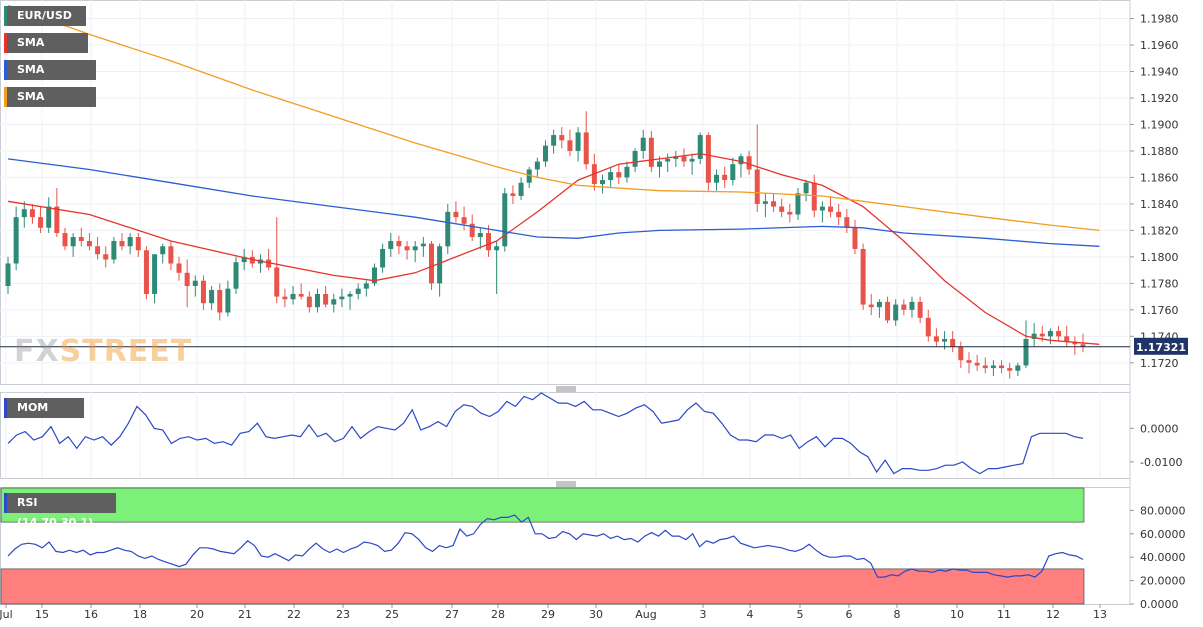  I want to click on time-tick-label-4: 20, so click(197, 614).